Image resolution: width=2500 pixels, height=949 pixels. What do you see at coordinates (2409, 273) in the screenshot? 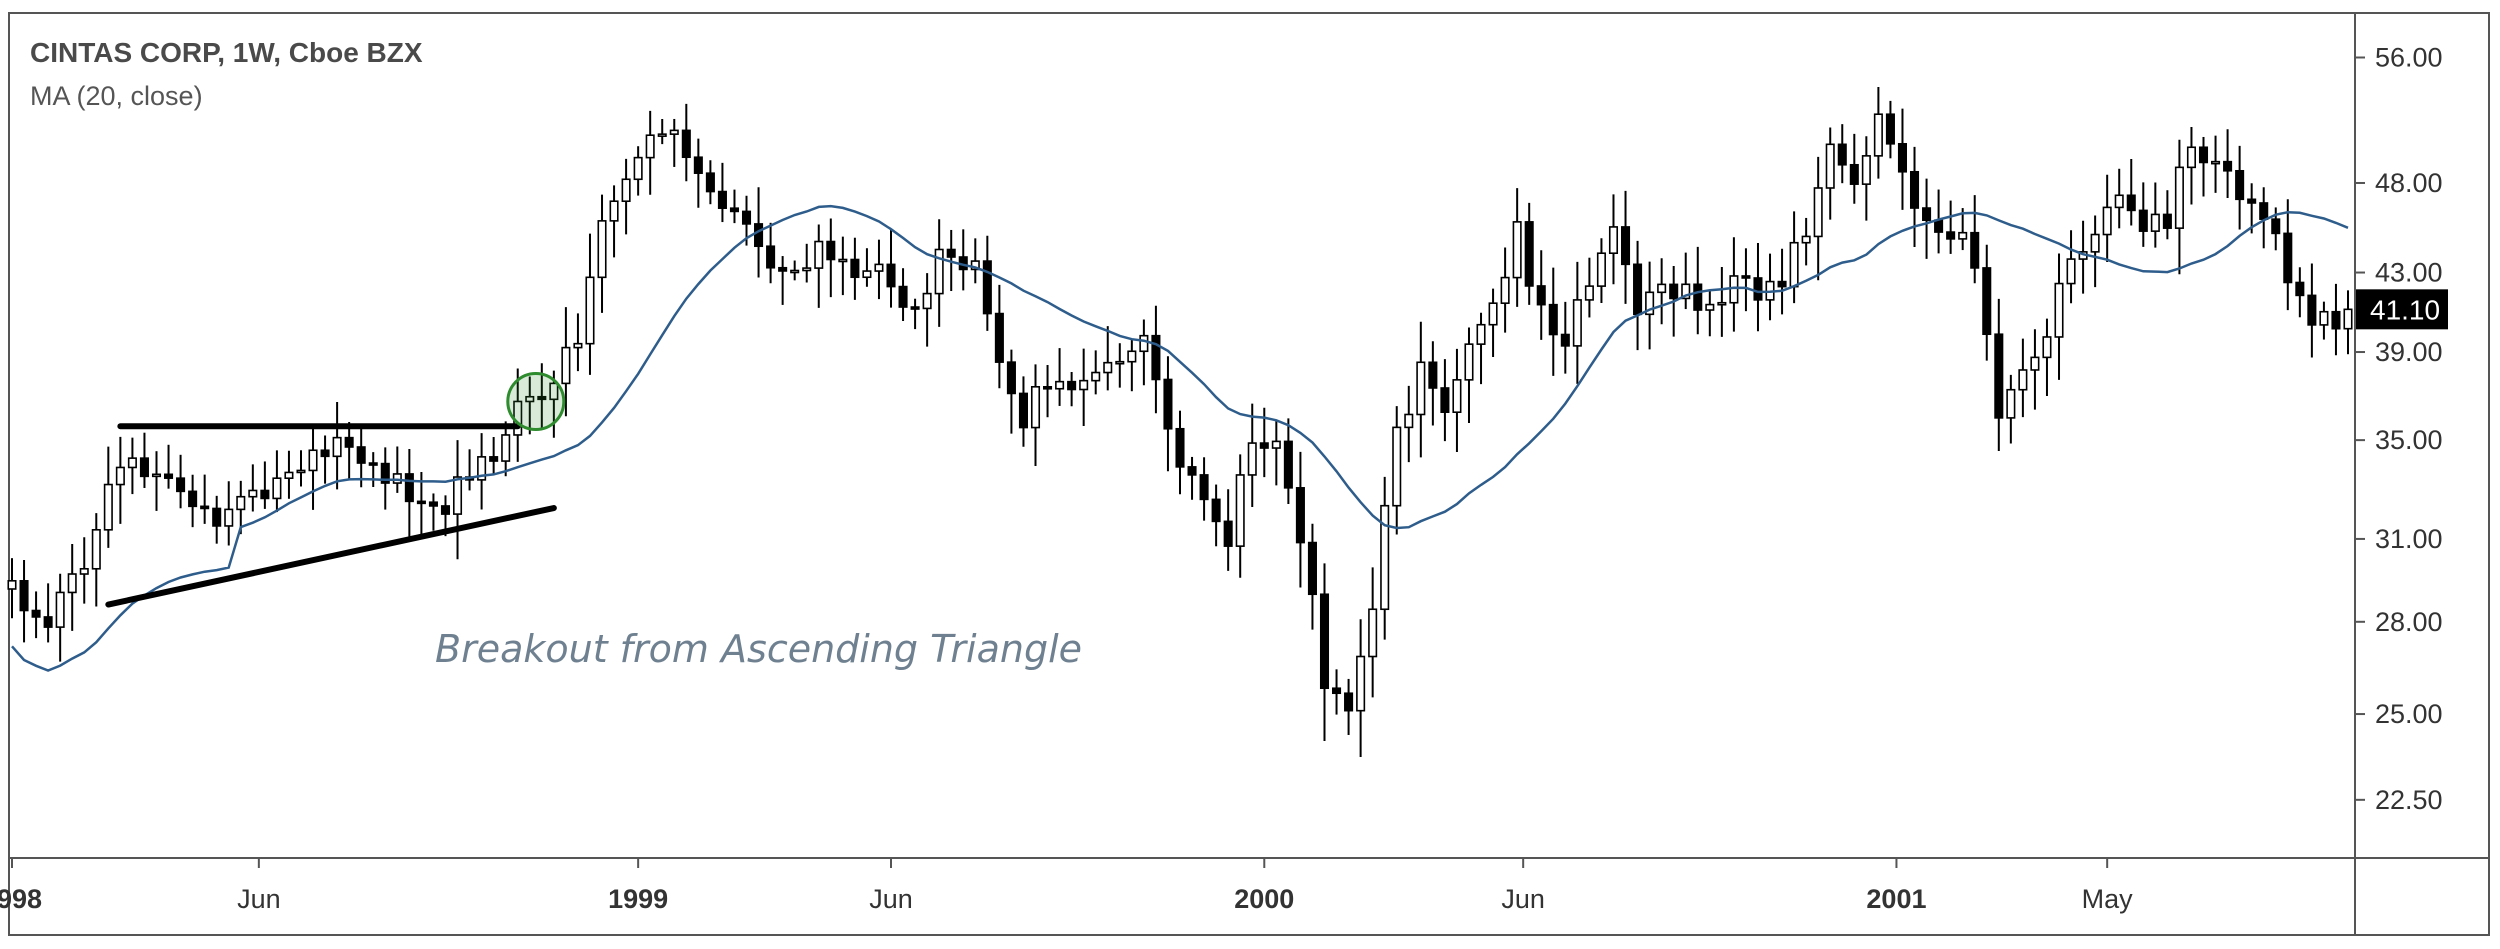
I see `price-tick-label: 43.00` at bounding box center [2409, 273].